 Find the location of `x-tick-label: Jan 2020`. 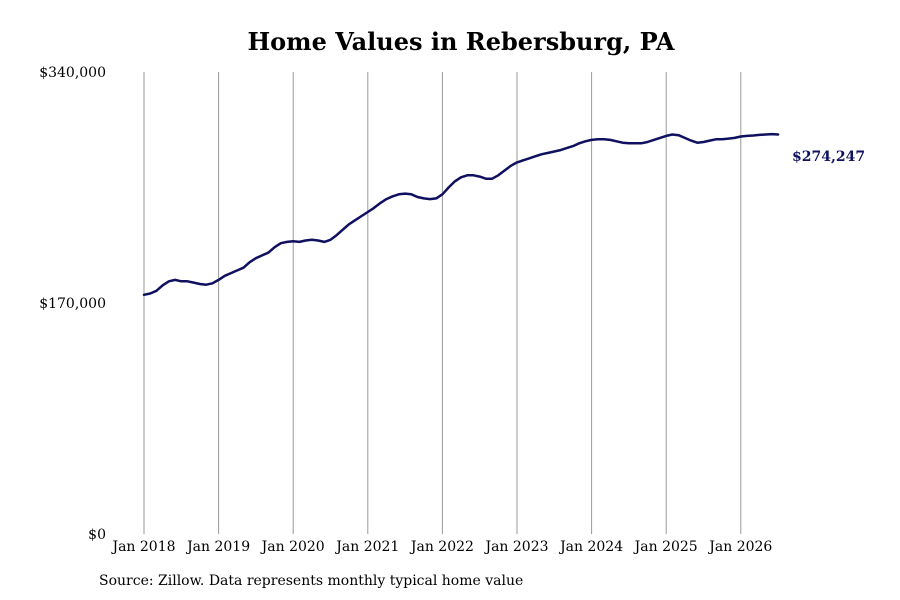

x-tick-label: Jan 2020 is located at coordinates (292, 547).